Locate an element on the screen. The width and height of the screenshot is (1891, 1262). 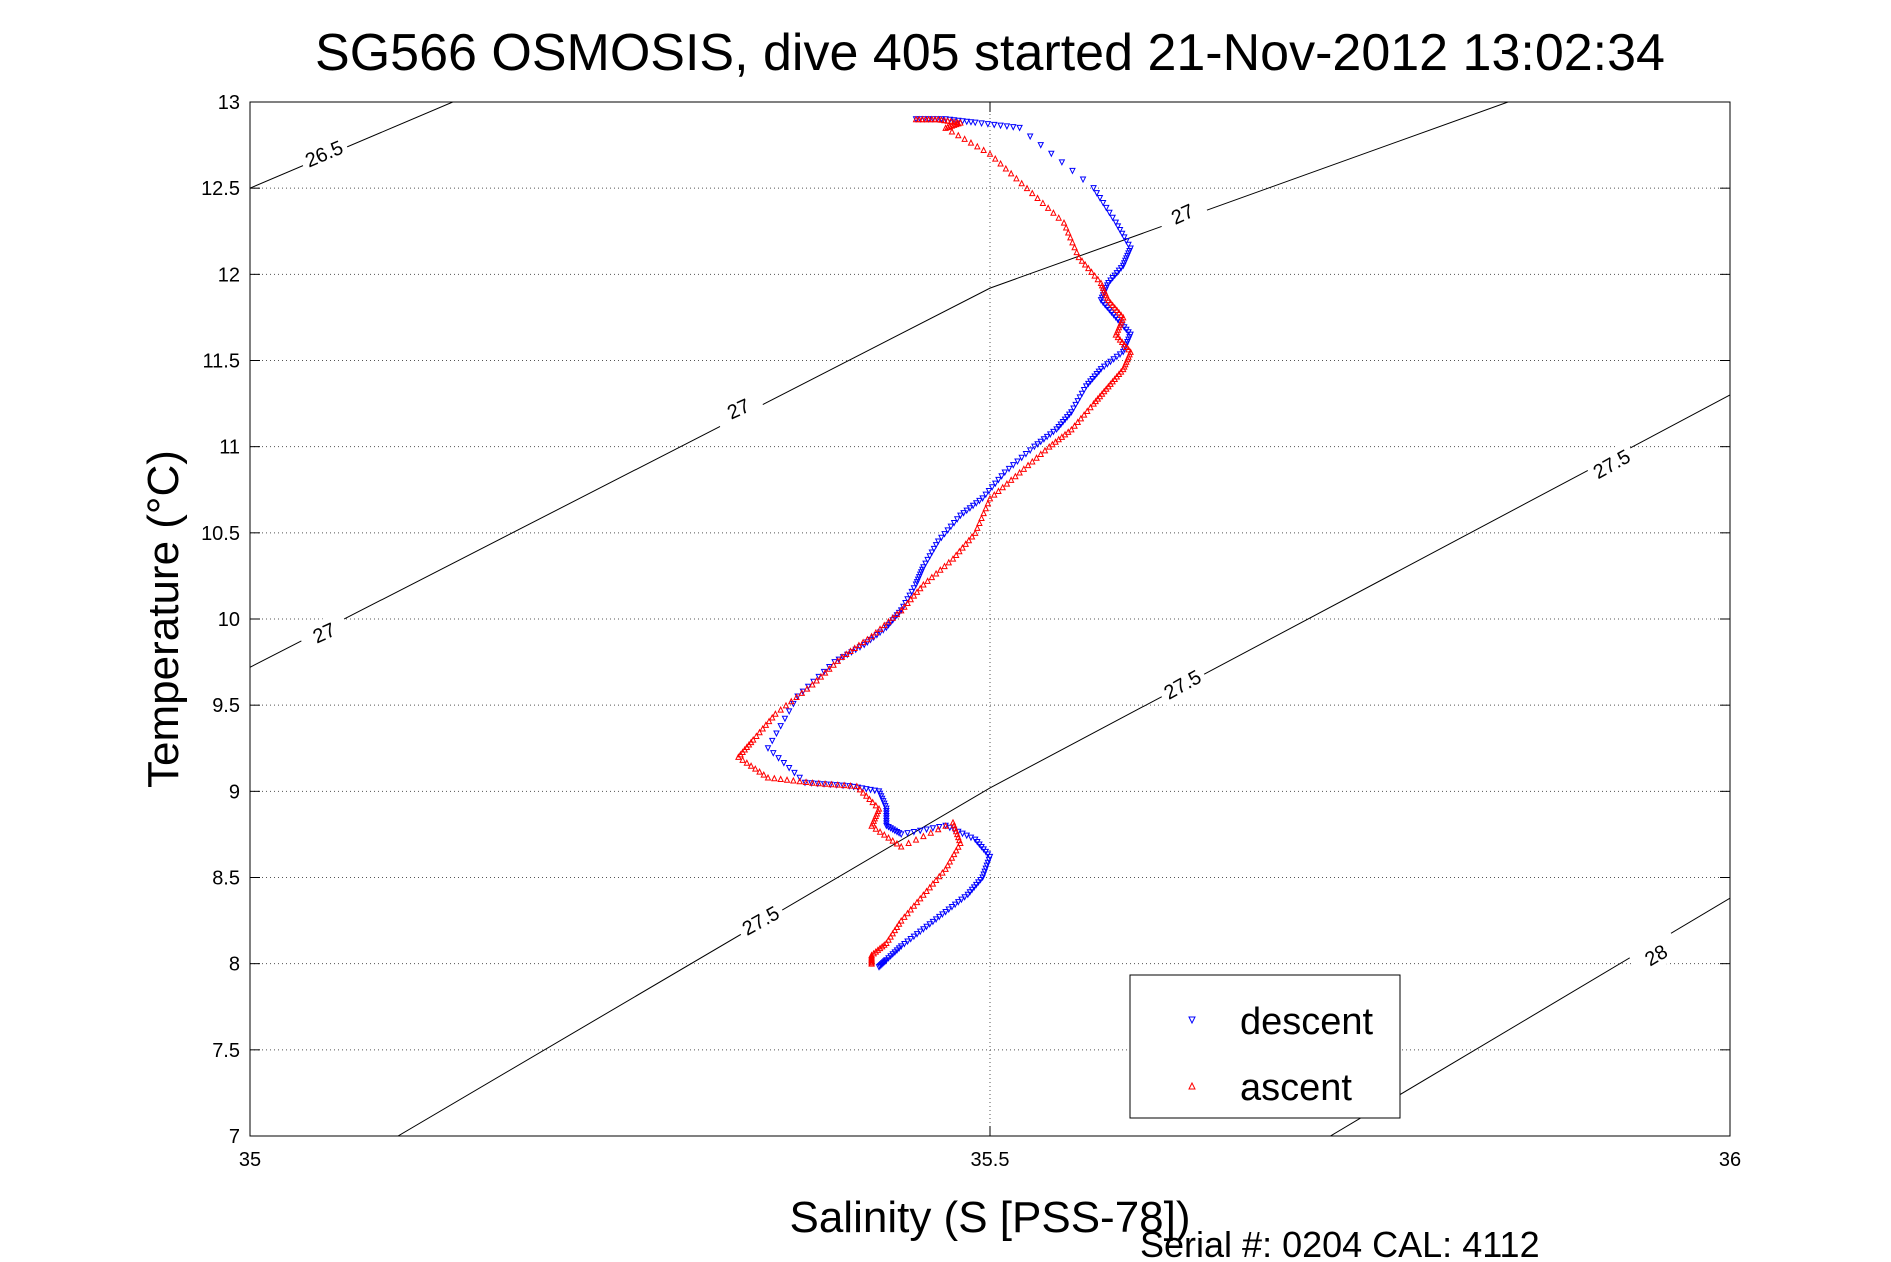
series-ascent is located at coordinates (934, 541).